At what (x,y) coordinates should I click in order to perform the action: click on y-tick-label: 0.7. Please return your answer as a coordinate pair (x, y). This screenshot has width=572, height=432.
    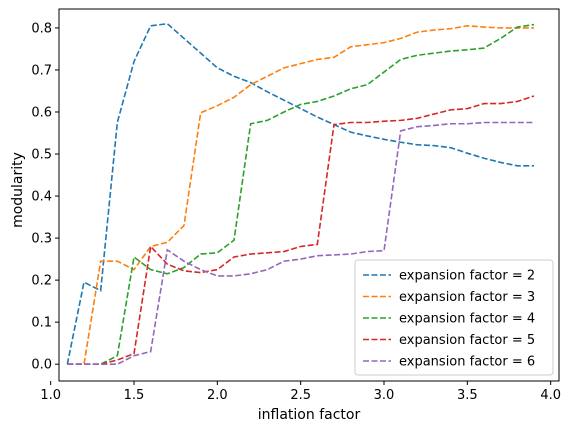
    Looking at the image, I should click on (41, 70).